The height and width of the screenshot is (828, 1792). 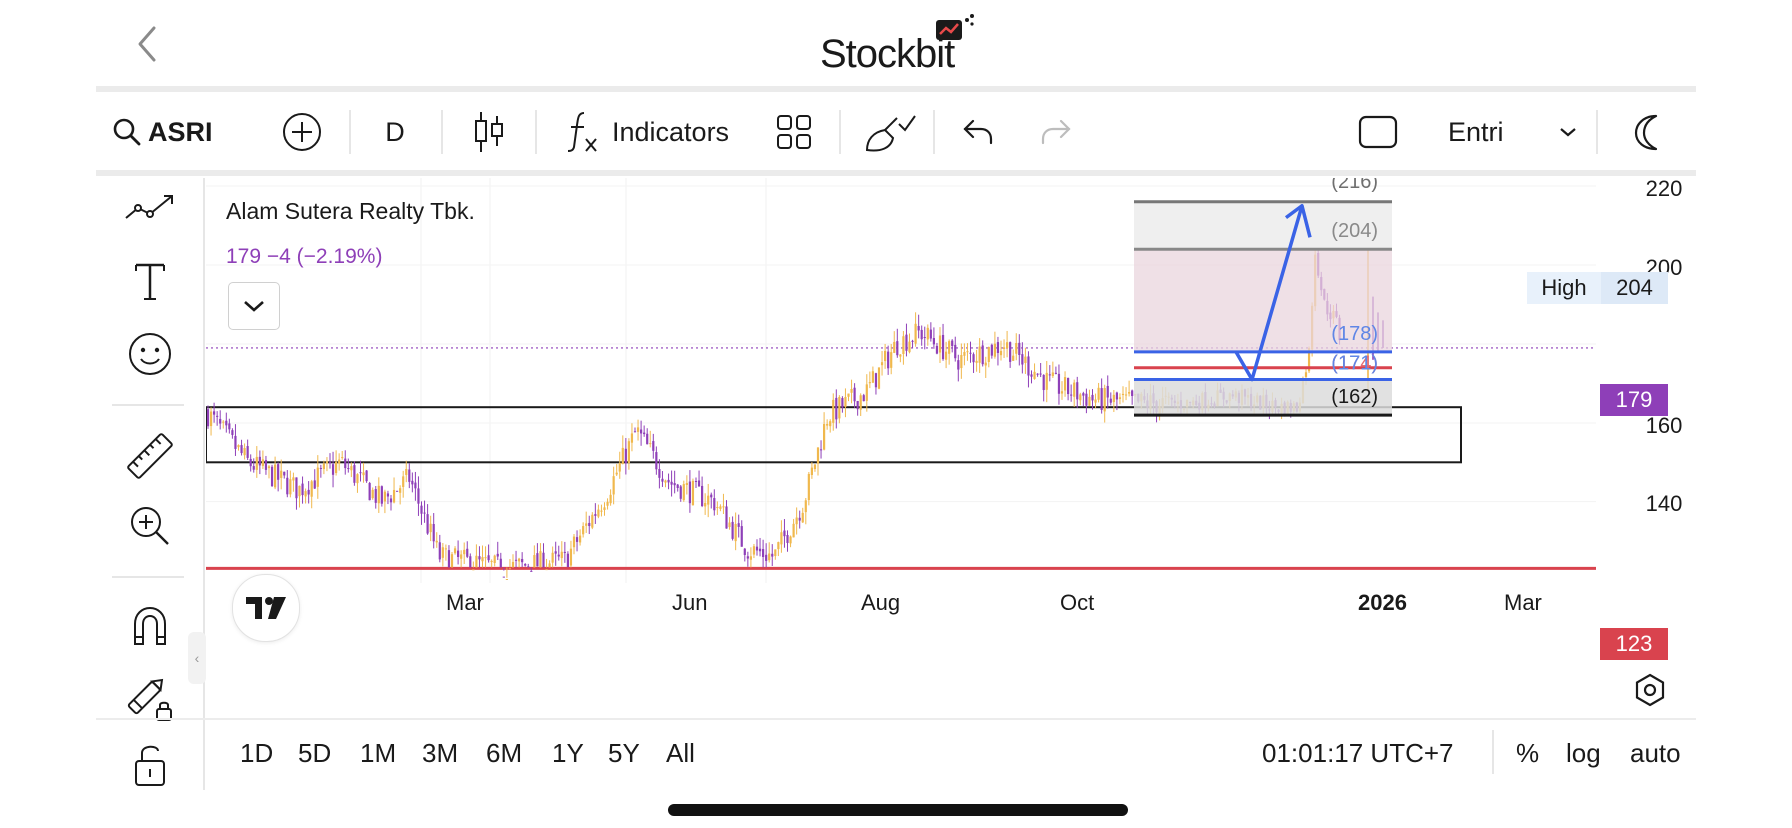 What do you see at coordinates (680, 753) in the screenshot?
I see `range-all: All` at bounding box center [680, 753].